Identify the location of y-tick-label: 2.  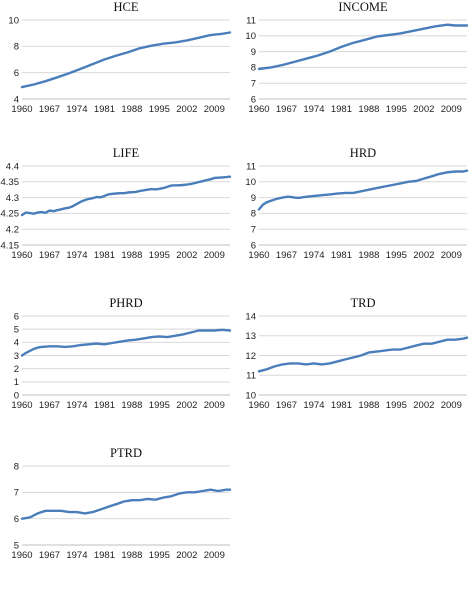
(16, 369).